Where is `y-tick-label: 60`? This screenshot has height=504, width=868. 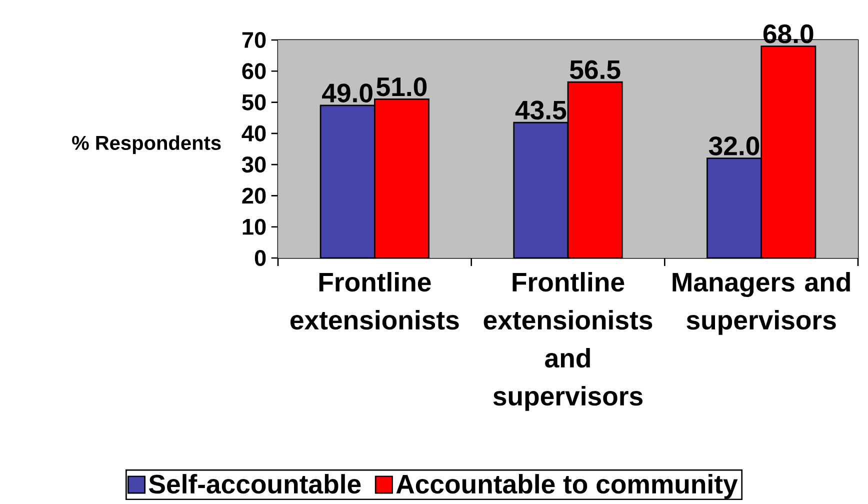
y-tick-label: 60 is located at coordinates (254, 71).